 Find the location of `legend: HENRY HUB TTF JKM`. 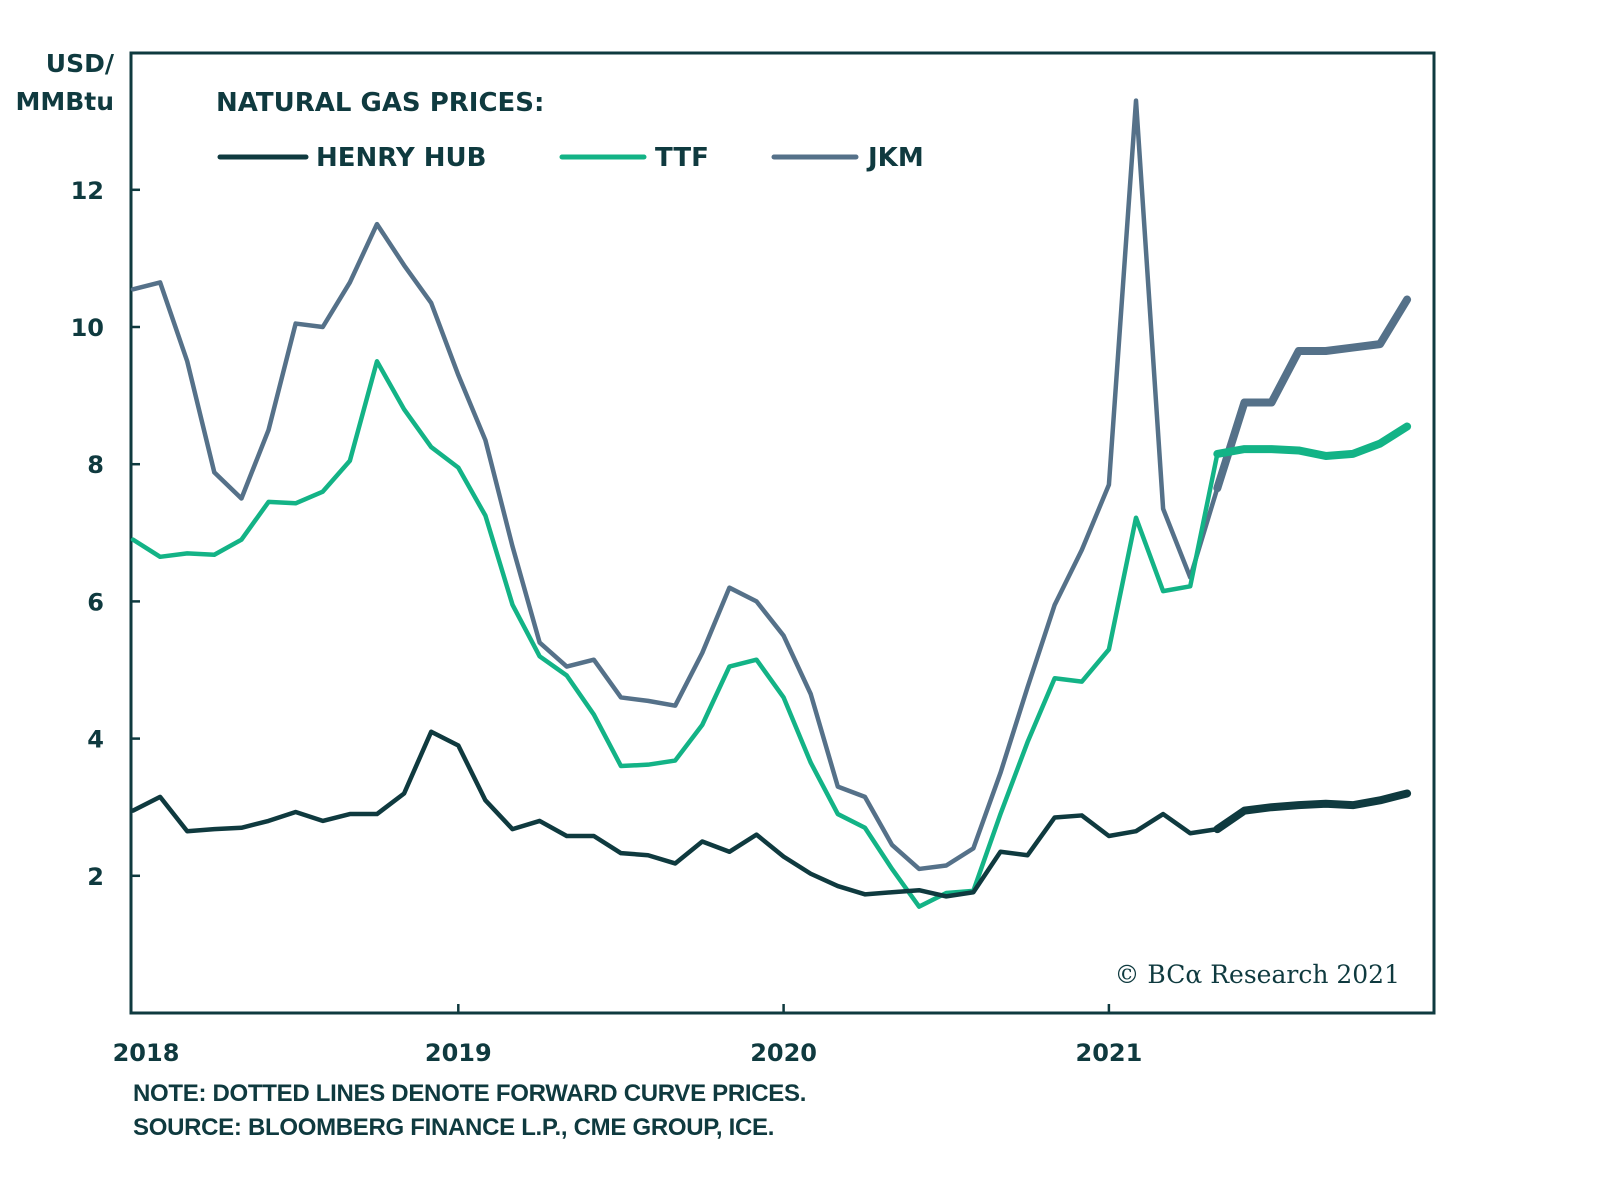

legend: HENRY HUB TTF JKM is located at coordinates (570, 158).